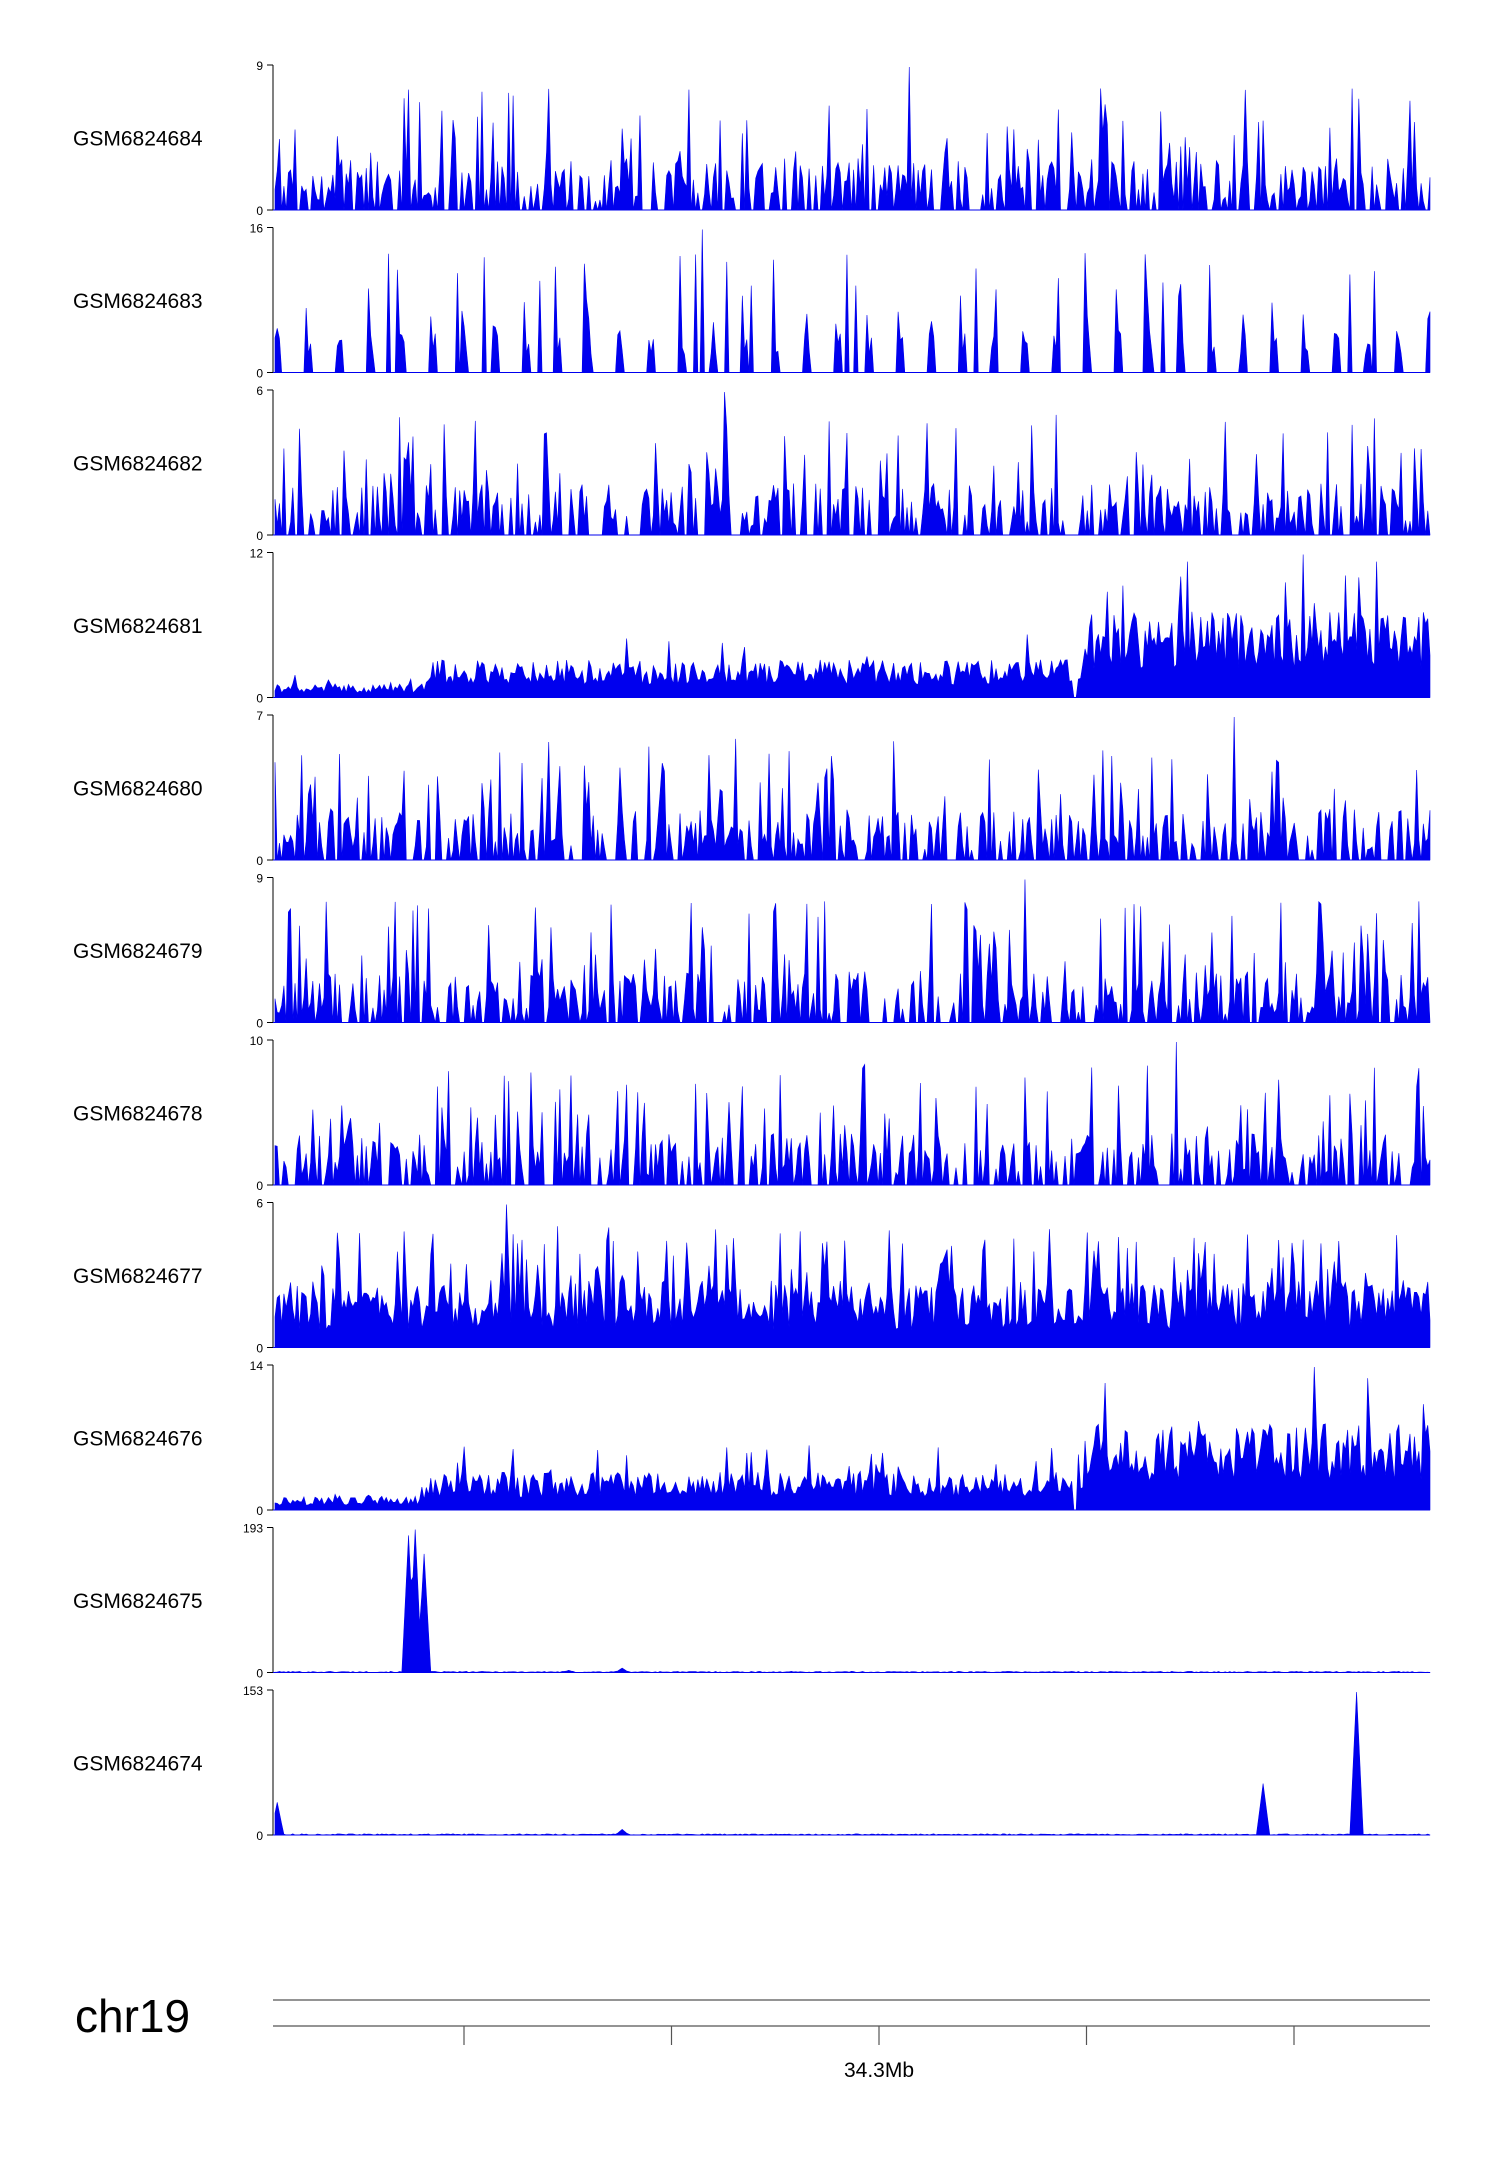  Describe the element at coordinates (852, 463) in the screenshot. I see `signal-area-GSM6824682` at that location.